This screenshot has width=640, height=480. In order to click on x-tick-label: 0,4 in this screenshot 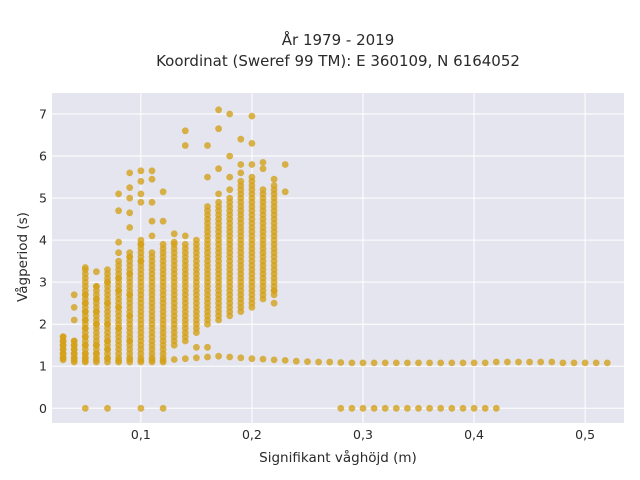, I will do `click(474, 434)`.